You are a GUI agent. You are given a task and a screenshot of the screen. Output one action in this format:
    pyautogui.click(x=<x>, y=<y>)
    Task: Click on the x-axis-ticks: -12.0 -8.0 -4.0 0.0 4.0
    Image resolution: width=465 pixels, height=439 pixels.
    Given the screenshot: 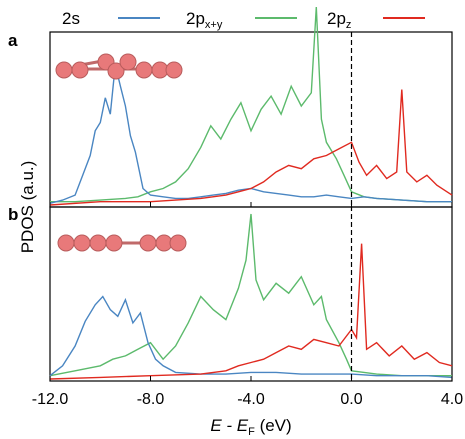 What is the action you would take?
    pyautogui.click(x=247, y=399)
    